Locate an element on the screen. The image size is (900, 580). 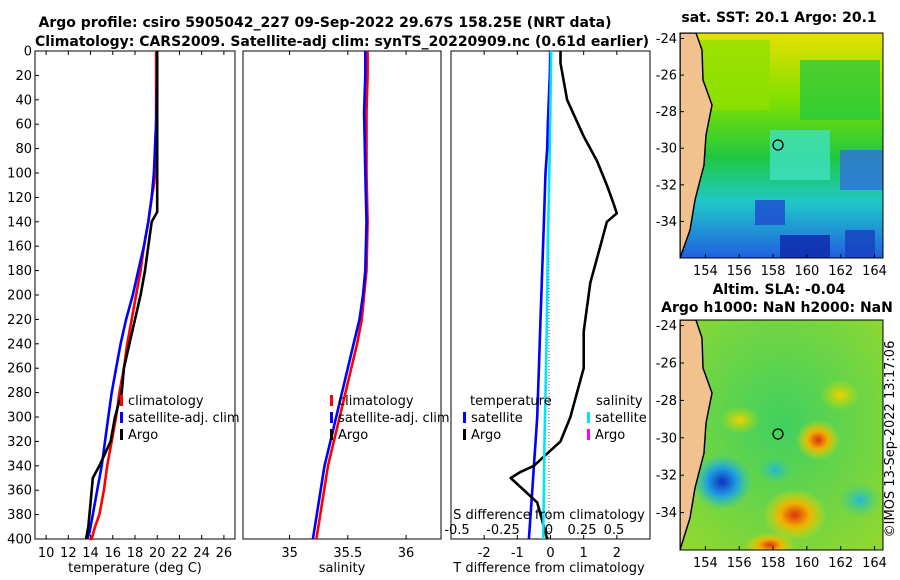
x-tick-label: 24 is located at coordinates (201, 553).